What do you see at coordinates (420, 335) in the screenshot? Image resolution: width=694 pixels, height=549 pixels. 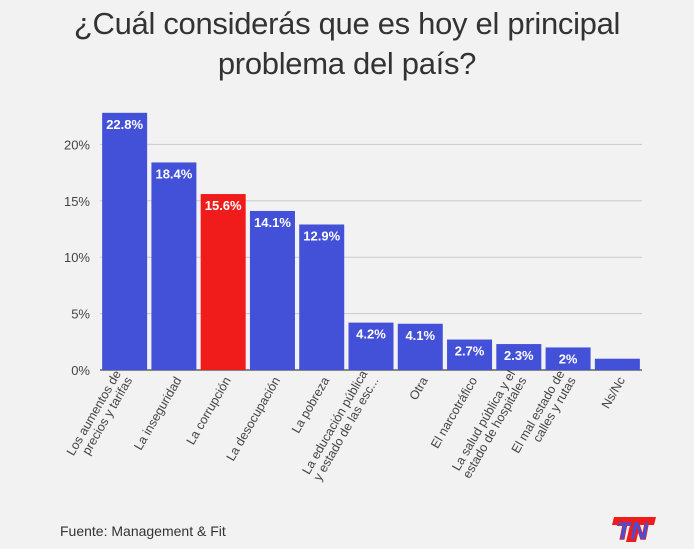 I see `data-label: 4.1%` at bounding box center [420, 335].